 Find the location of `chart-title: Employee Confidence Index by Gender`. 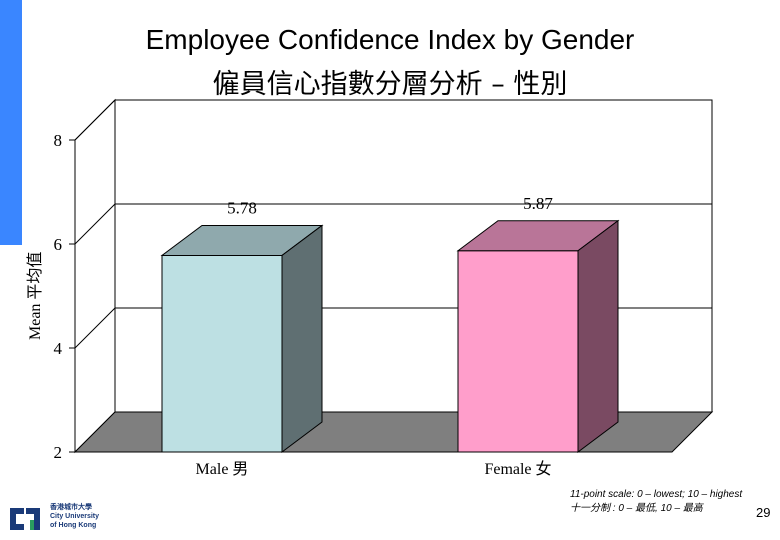

chart-title: Employee Confidence Index by Gender is located at coordinates (390, 39).